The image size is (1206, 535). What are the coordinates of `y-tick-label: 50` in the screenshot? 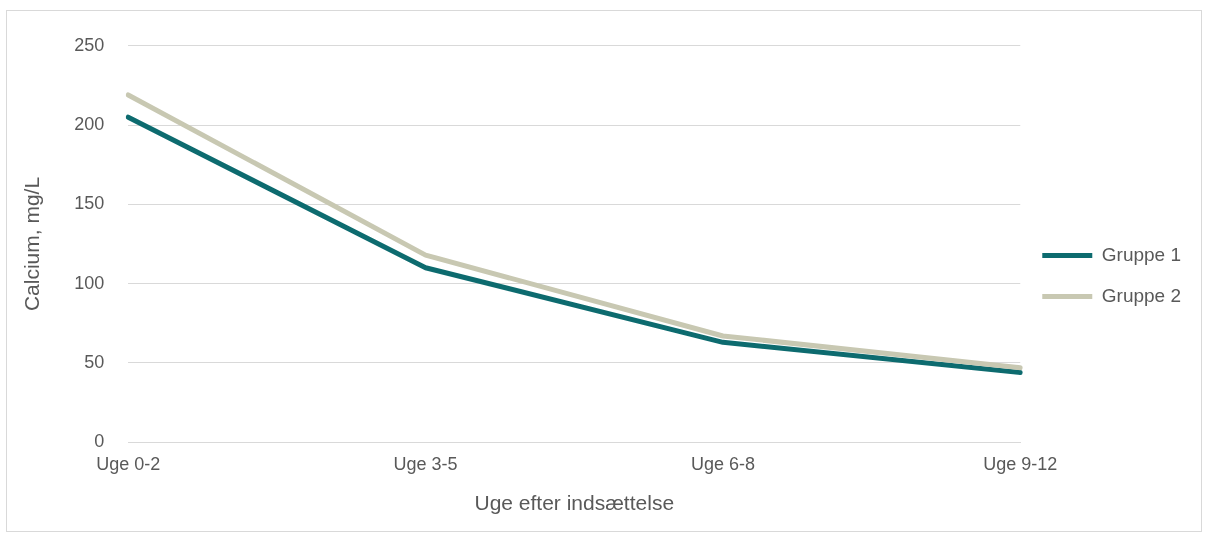 It's located at (94, 361).